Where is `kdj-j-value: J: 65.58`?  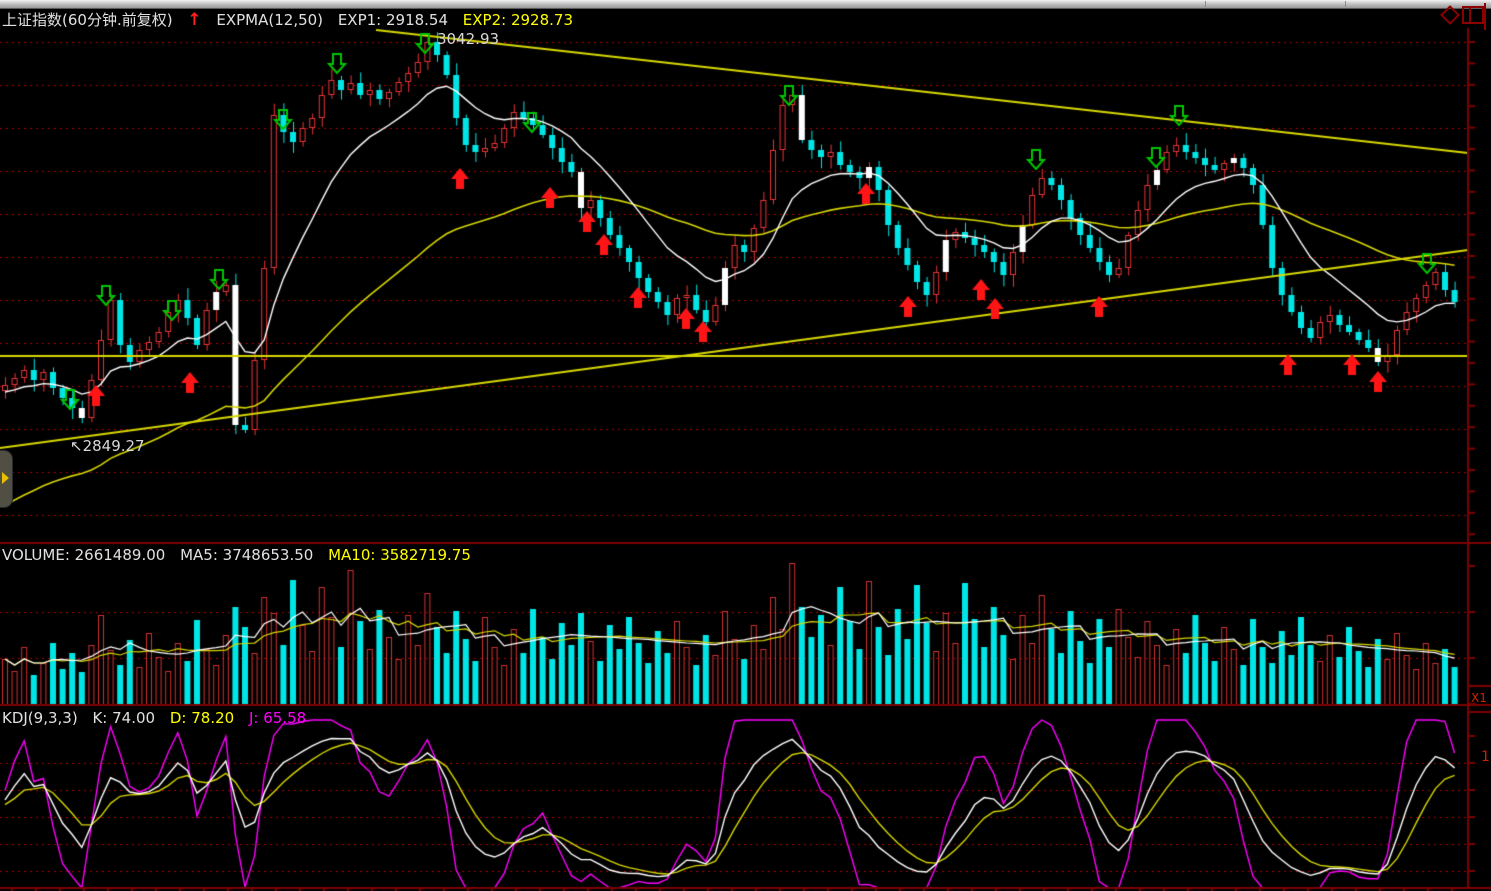 kdj-j-value: J: 65.58 is located at coordinates (277, 718).